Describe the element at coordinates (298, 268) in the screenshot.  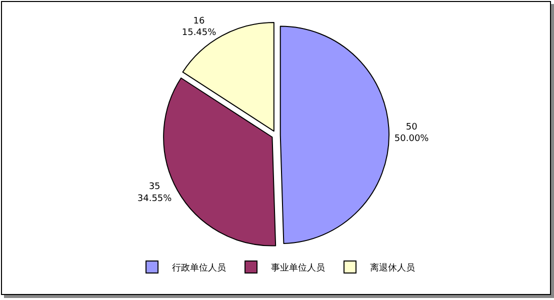
I see `legend-label: 事业单位人员` at that location.